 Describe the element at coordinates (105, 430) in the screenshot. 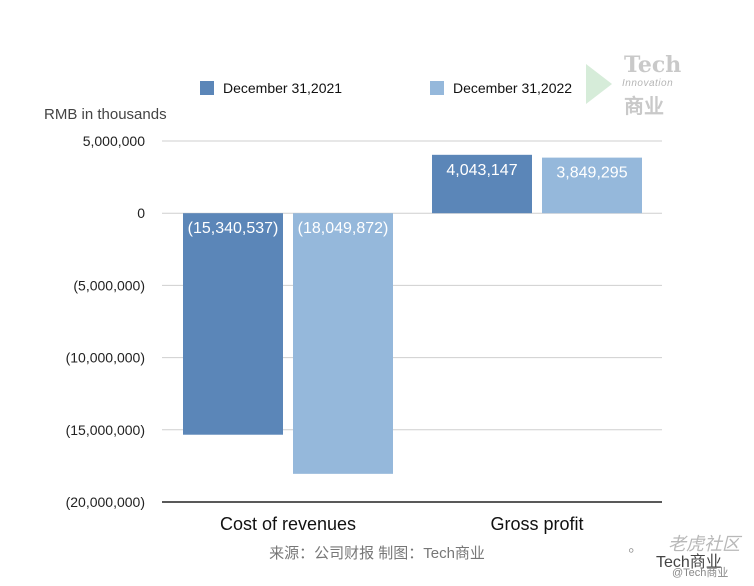

I see `y-tick-label: (15,000,000)` at that location.